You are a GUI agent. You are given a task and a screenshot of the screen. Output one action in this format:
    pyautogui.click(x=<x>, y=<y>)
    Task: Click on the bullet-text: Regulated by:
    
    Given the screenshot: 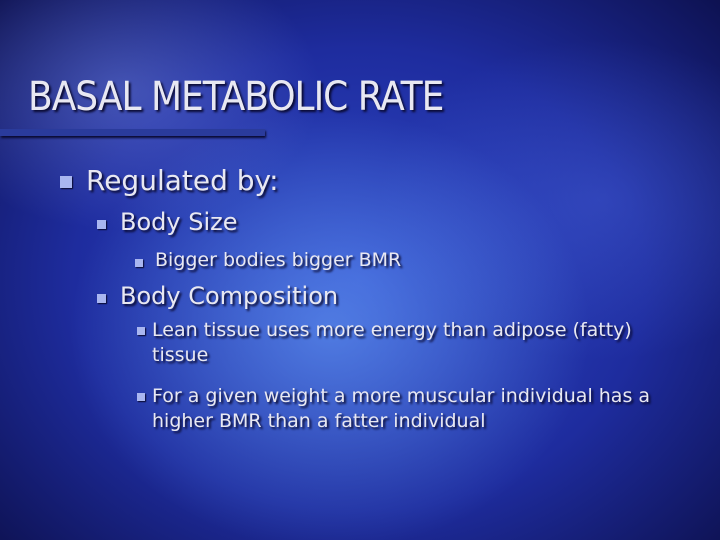 What is the action you would take?
    pyautogui.click(x=182, y=180)
    